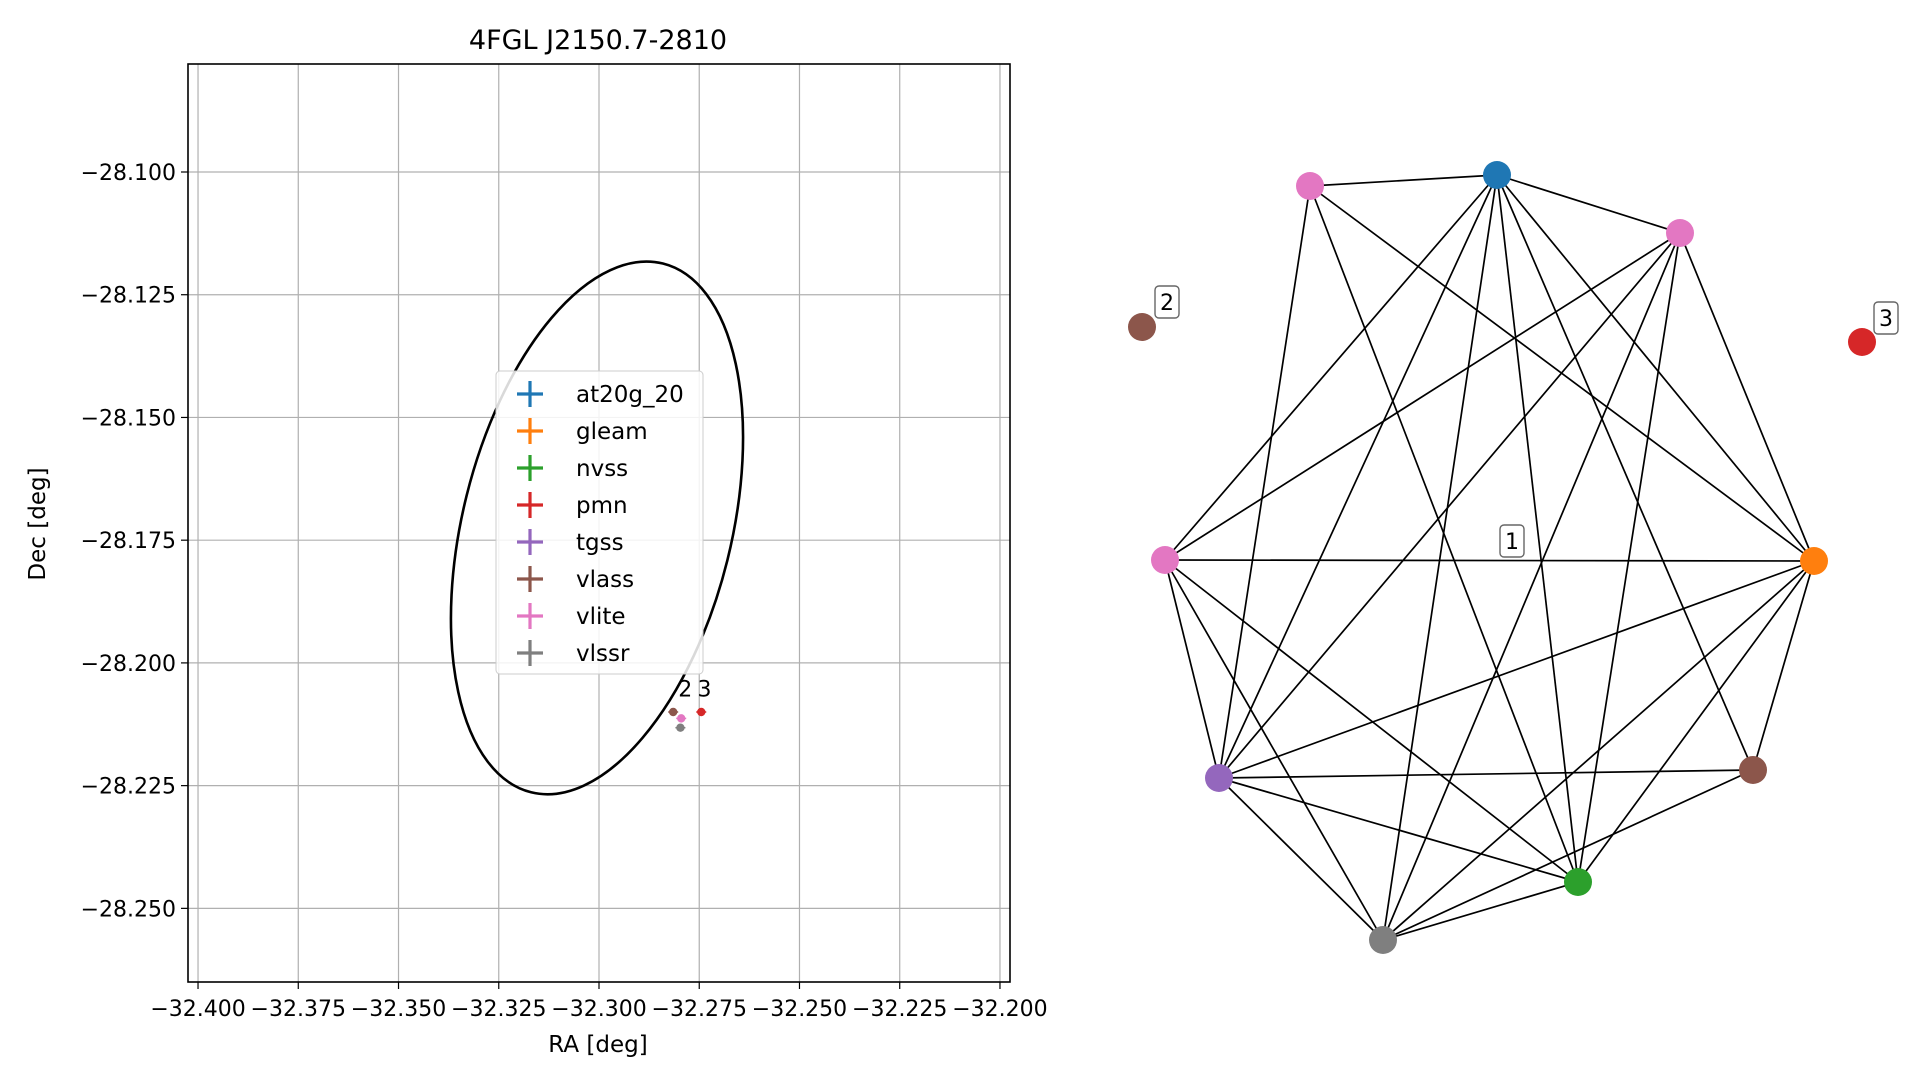  I want to click on edge-at20g_20-gleam, so click(1655, 368).